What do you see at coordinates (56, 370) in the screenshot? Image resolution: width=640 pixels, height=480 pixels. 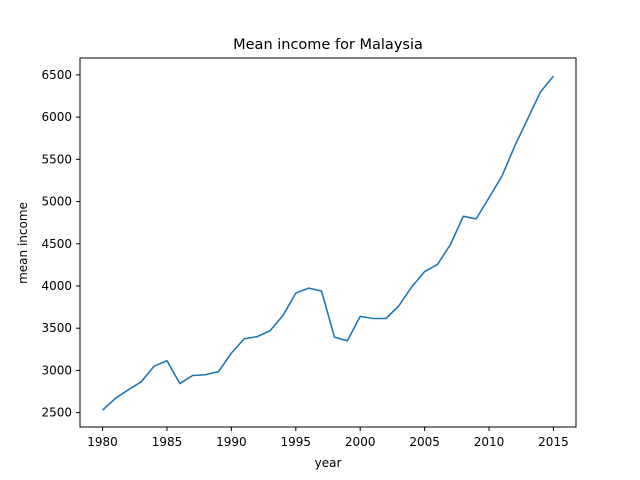 I see `y-tick-label-3000: 3000` at bounding box center [56, 370].